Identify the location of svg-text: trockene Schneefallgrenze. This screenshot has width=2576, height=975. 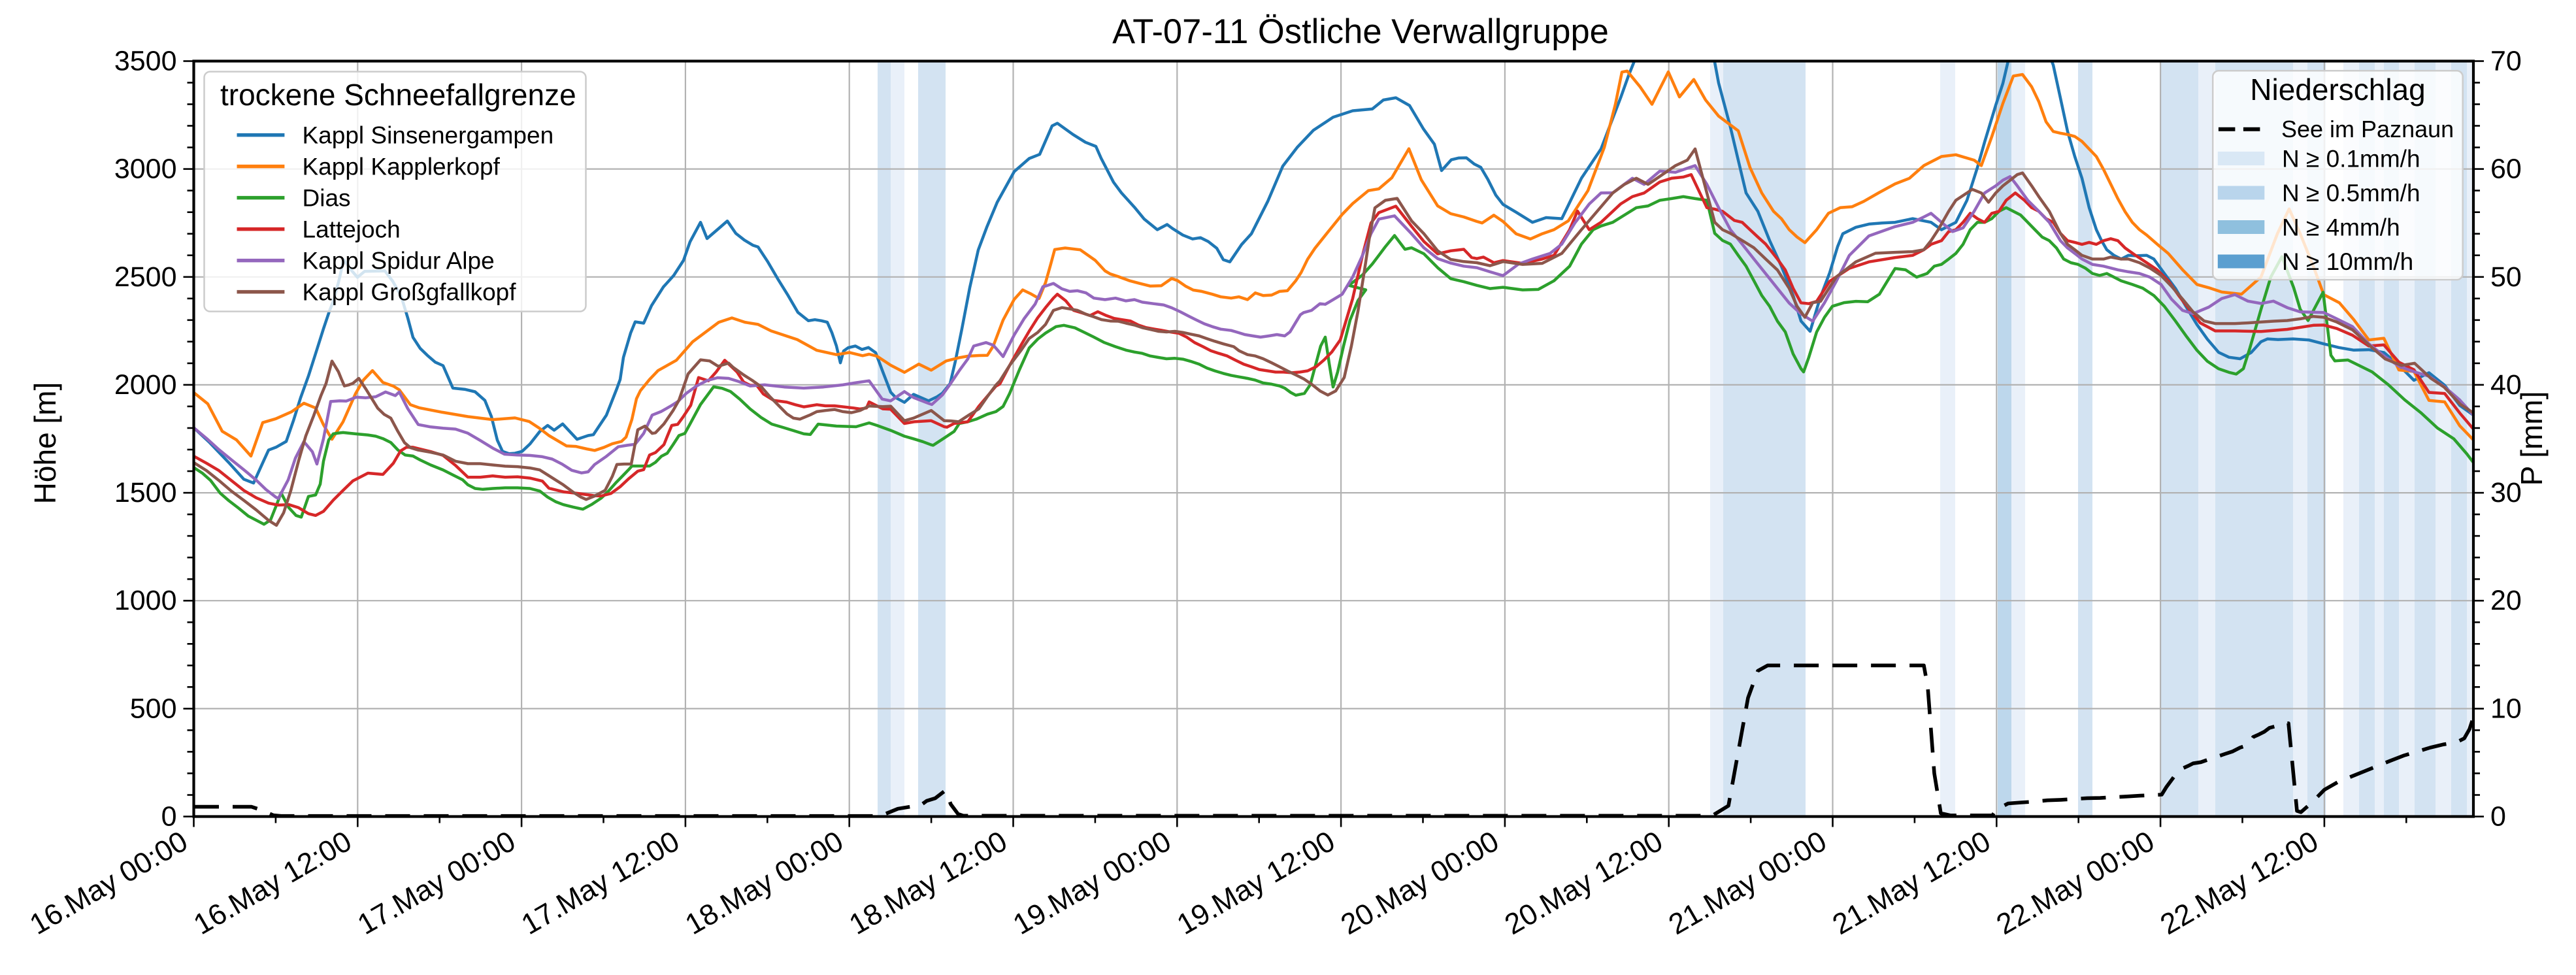
(398, 95).